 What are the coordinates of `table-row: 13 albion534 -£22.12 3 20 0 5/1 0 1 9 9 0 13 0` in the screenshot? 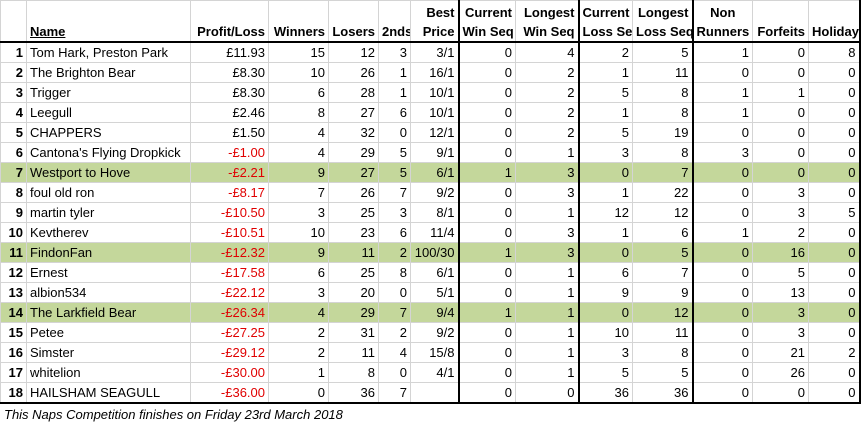 It's located at (430, 292).